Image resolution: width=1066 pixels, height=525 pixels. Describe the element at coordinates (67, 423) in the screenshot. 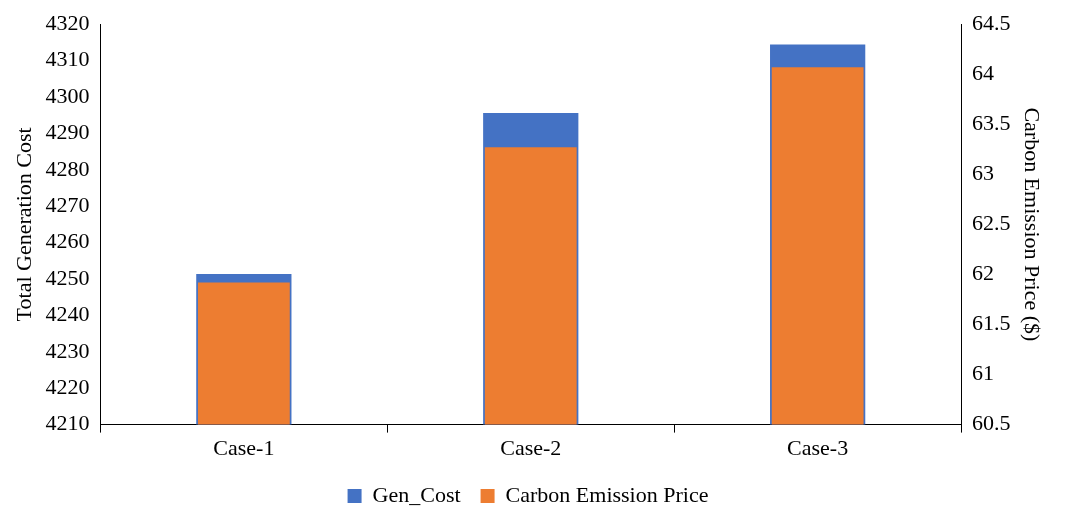

I see `y-tick-label: 4210` at that location.